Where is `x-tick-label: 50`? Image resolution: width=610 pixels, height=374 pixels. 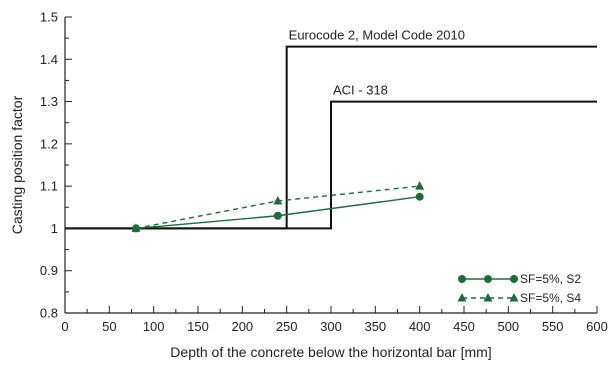
x-tick-label: 50 is located at coordinates (109, 326).